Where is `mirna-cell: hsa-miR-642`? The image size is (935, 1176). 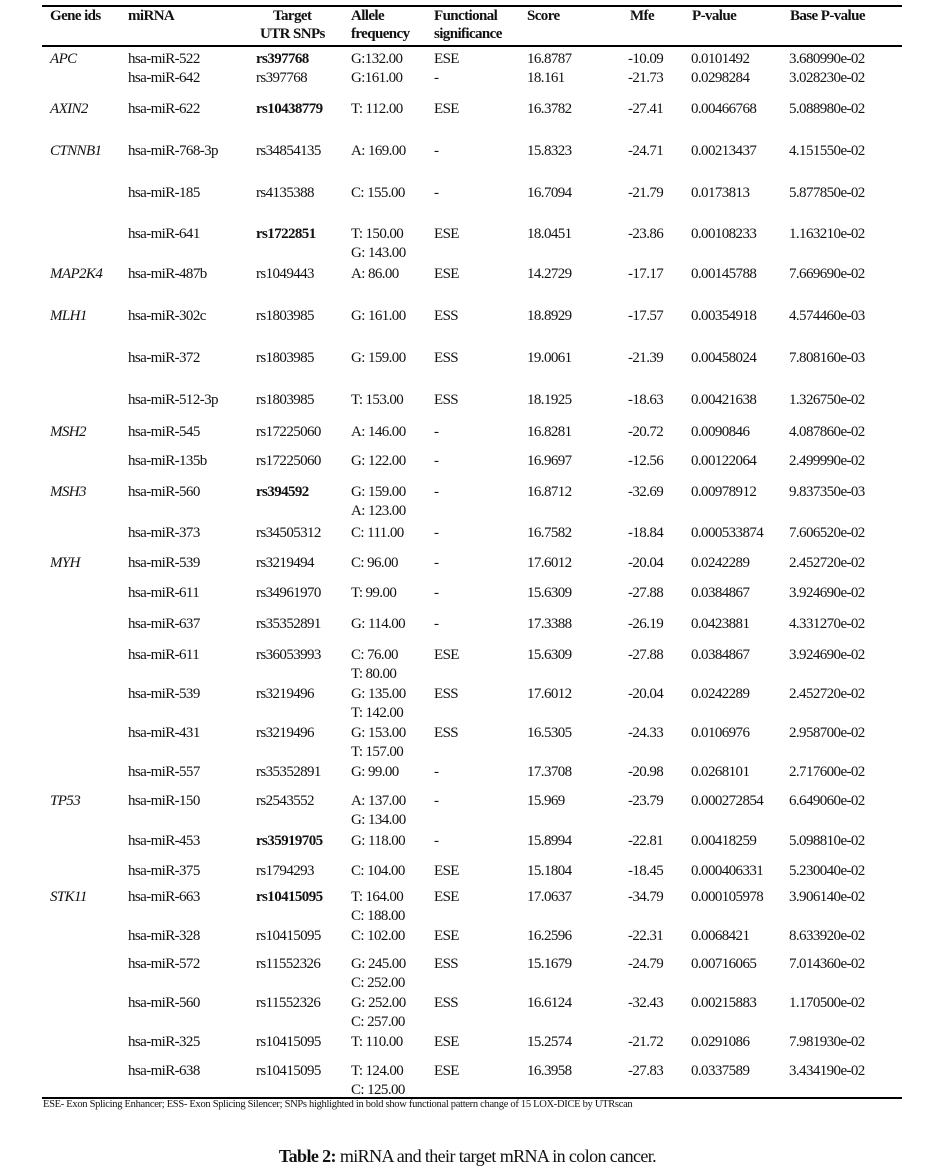 mirna-cell: hsa-miR-642 is located at coordinates (164, 78).